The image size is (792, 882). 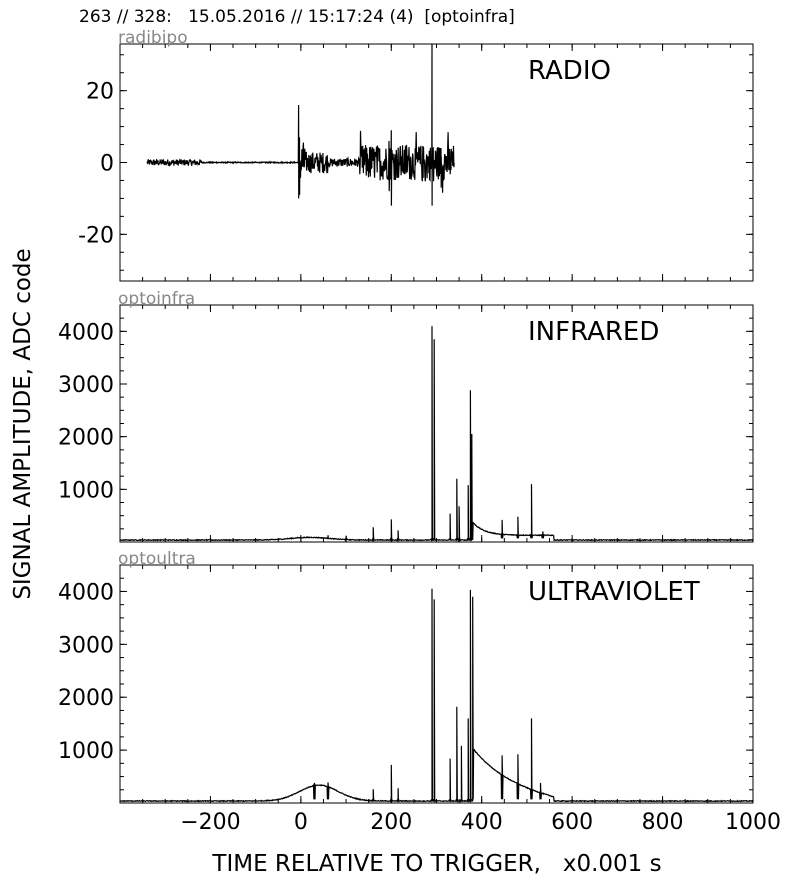 What do you see at coordinates (96, 235) in the screenshot?
I see `y-tick-label: -20` at bounding box center [96, 235].